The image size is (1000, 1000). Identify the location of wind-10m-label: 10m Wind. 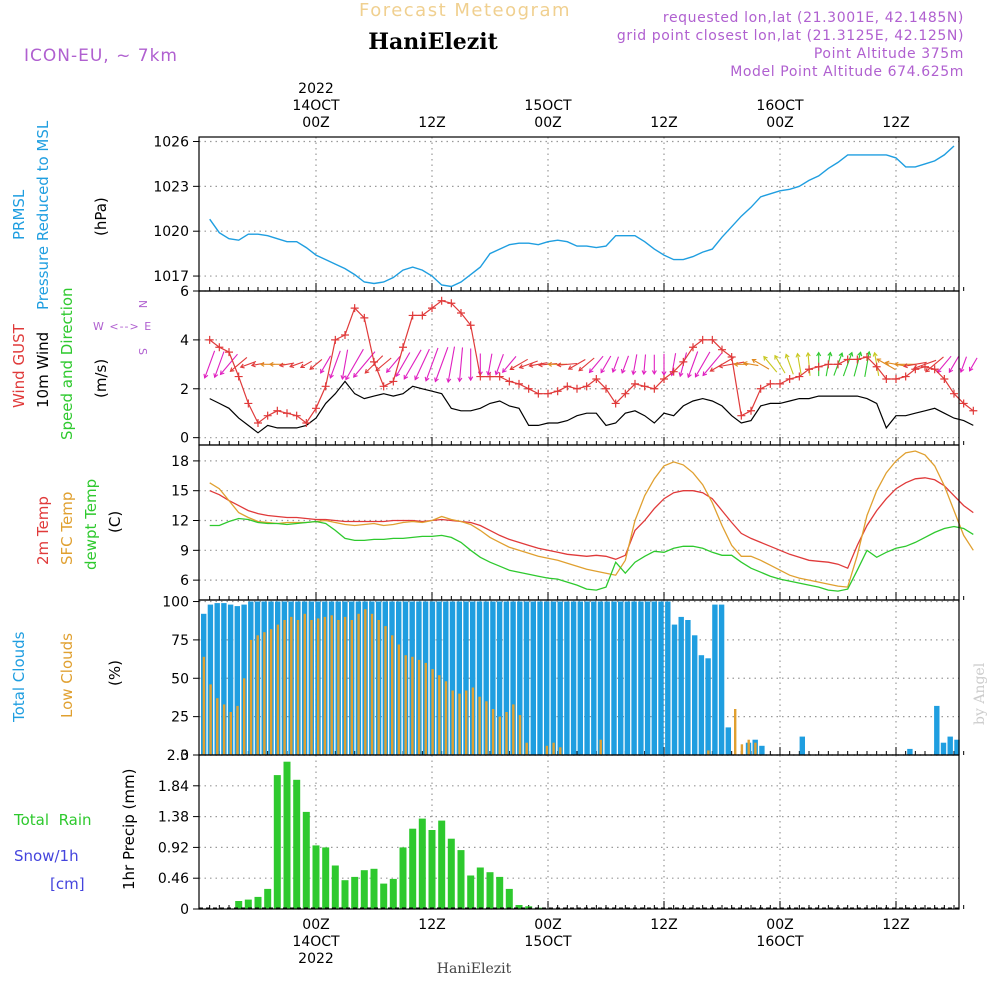
(43, 370).